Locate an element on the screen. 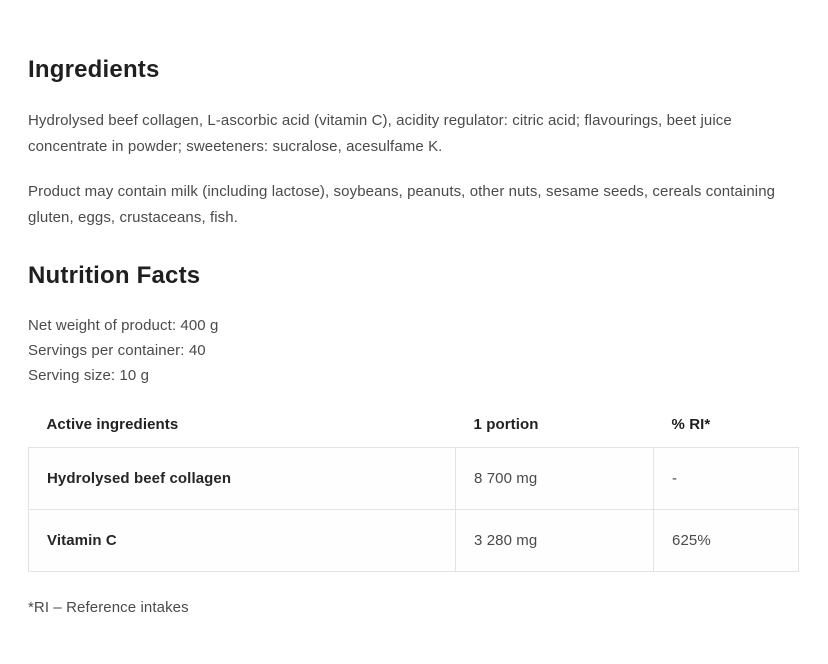 The width and height of the screenshot is (828, 664). header-active-ingredients: Active ingredients is located at coordinates (112, 424).